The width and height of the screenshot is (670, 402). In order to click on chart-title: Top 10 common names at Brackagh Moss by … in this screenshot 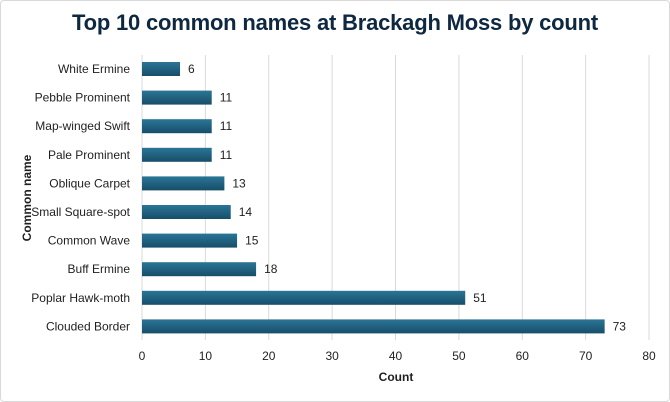, I will do `click(335, 22)`.